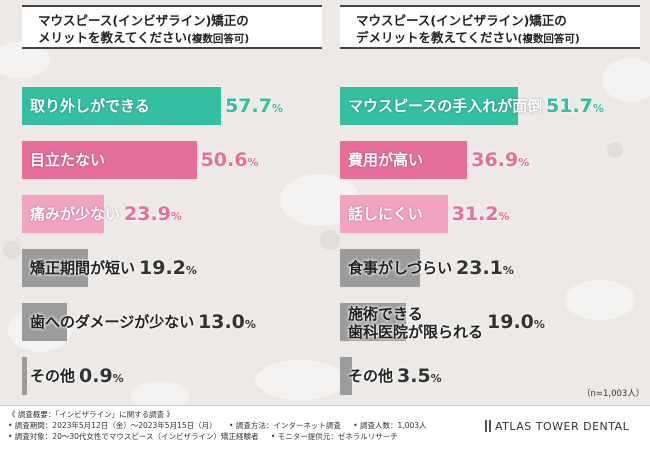  What do you see at coordinates (445, 106) in the screenshot?
I see `demerit-bar-label-0: マウスピースの手入れが面倒` at bounding box center [445, 106].